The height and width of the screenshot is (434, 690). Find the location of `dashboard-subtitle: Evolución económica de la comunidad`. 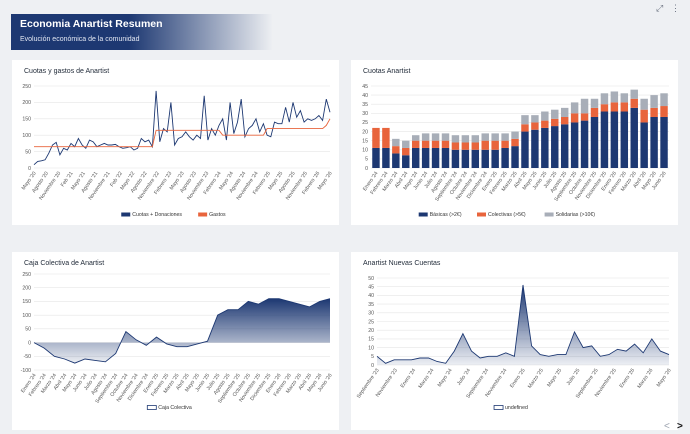

dashboard-subtitle: Evolución económica de la comunidad is located at coordinates (80, 39).